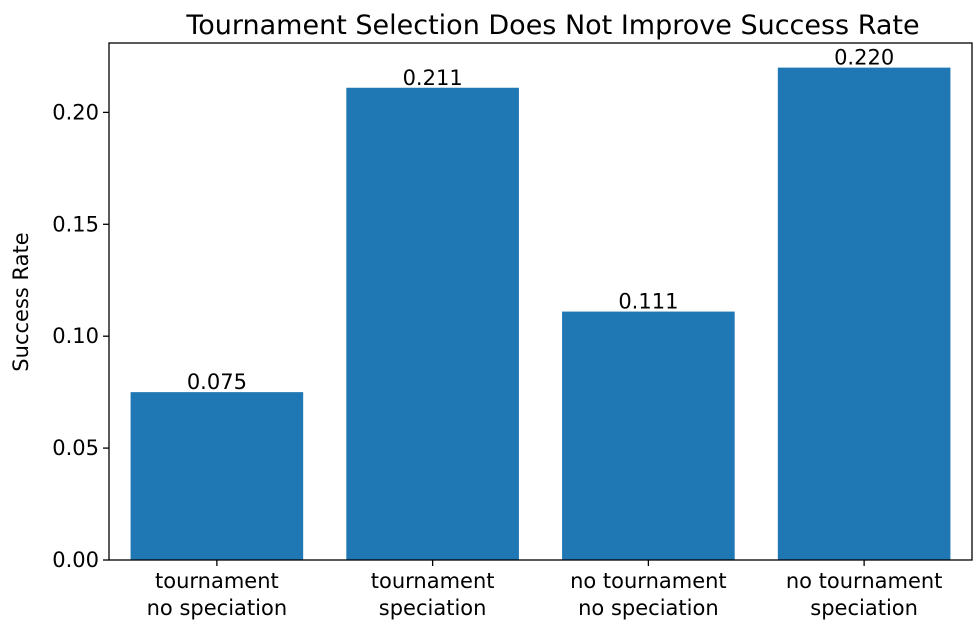 This screenshot has width=980, height=620. Describe the element at coordinates (864, 58) in the screenshot. I see `bar-value-label-4: 0.220` at that location.